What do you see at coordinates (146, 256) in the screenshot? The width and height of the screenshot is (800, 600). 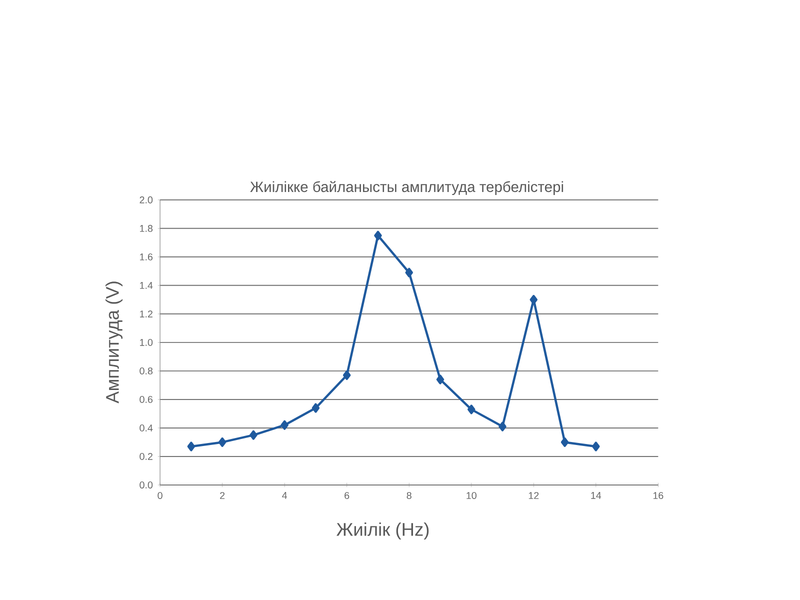 I see `y-tick-label: 1.6` at bounding box center [146, 256].